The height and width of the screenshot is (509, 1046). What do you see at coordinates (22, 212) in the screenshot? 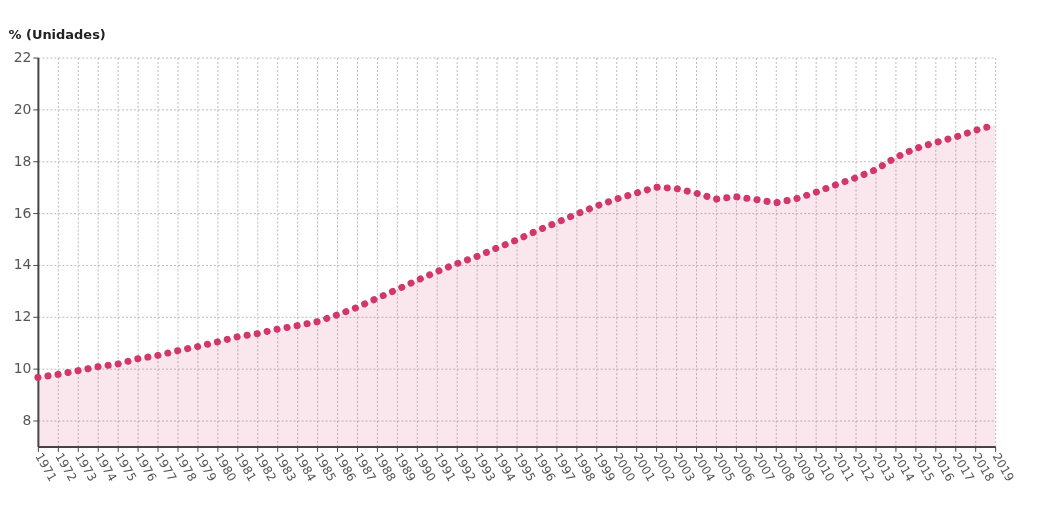
I see `y-tick-label: 16` at bounding box center [22, 212].